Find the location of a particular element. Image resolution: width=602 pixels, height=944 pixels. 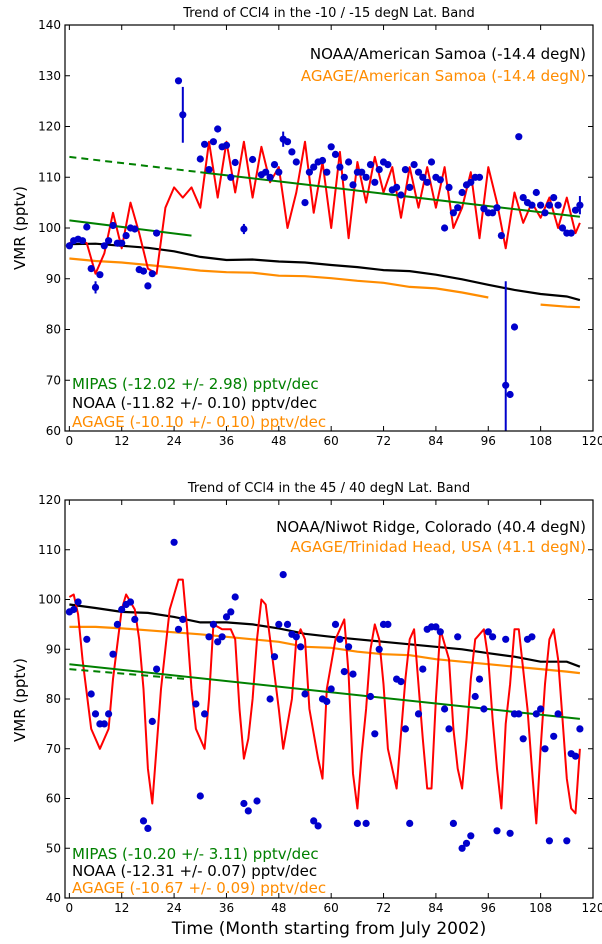

y-tick-label-90: 90 is located at coordinates (53, 279).